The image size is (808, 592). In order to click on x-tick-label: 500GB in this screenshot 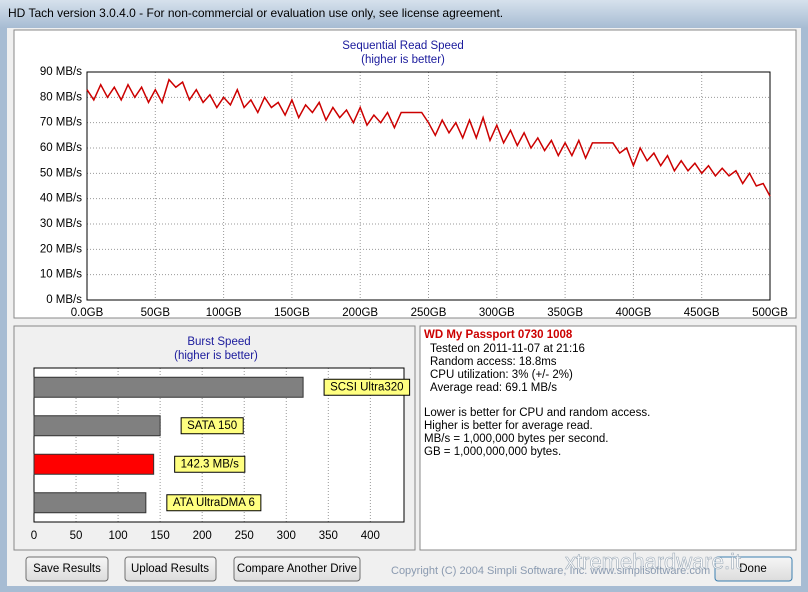, I will do `click(770, 313)`.